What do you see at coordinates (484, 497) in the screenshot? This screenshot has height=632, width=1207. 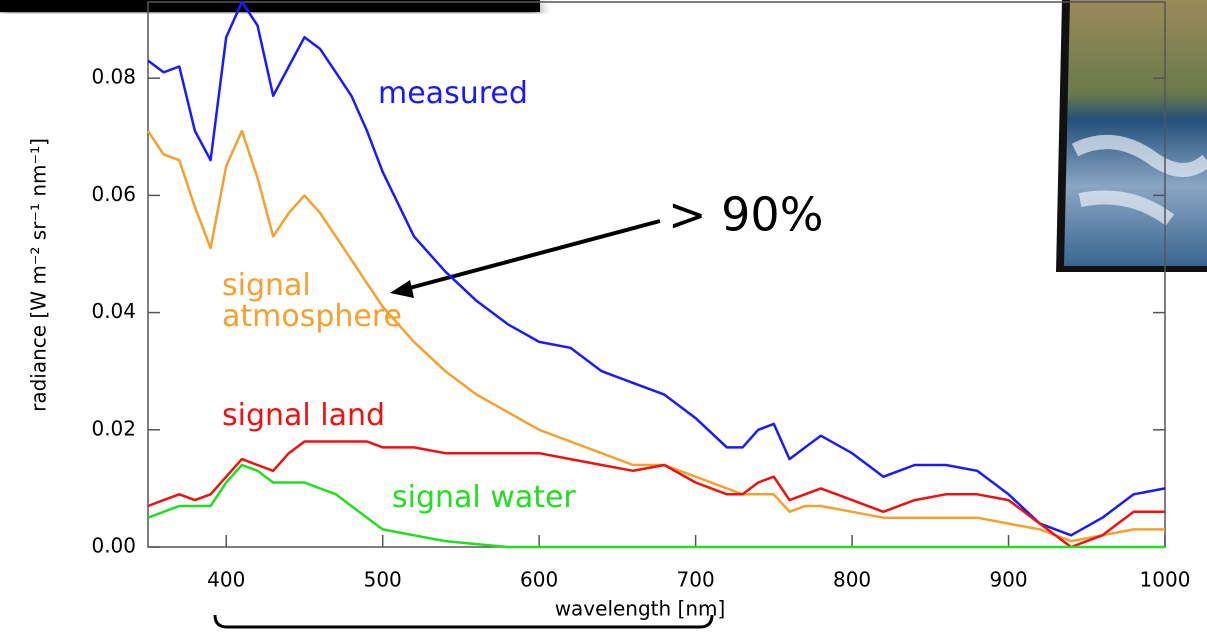 I see `series-label: signal water` at bounding box center [484, 497].